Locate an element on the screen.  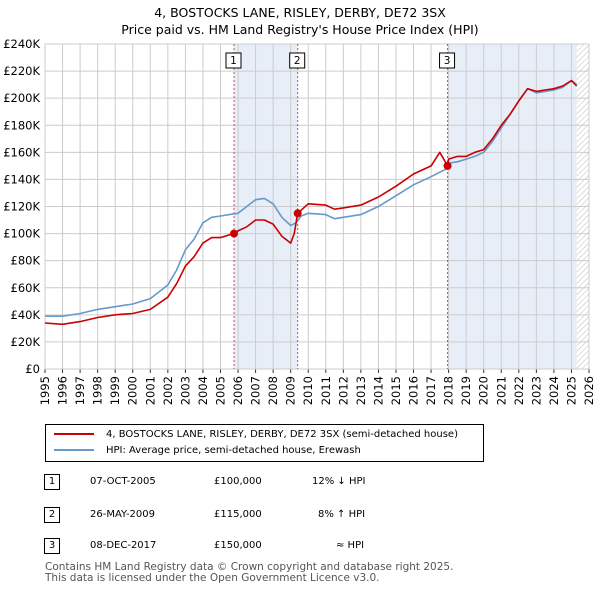
x-tick-label: 2019 is located at coordinates (466, 390).